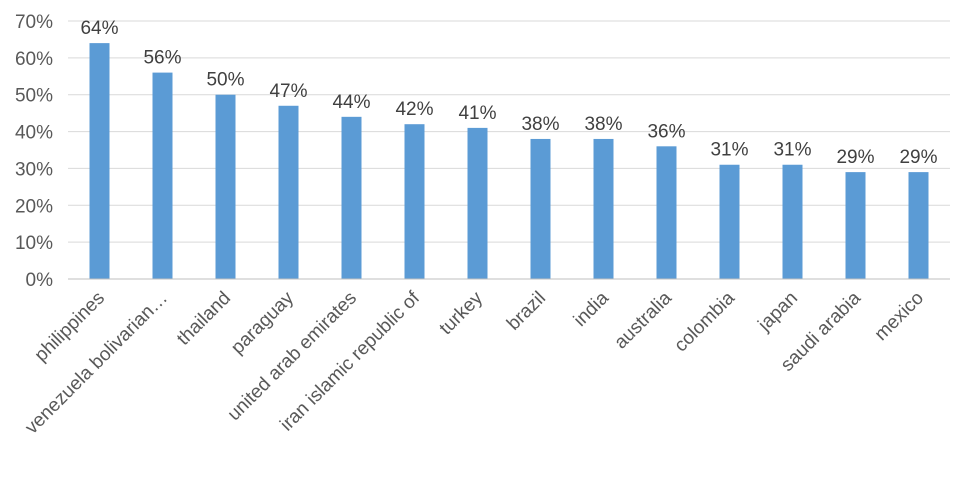 Image resolution: width=967 pixels, height=492 pixels. I want to click on y-tick-label: 60%, so click(34, 59).